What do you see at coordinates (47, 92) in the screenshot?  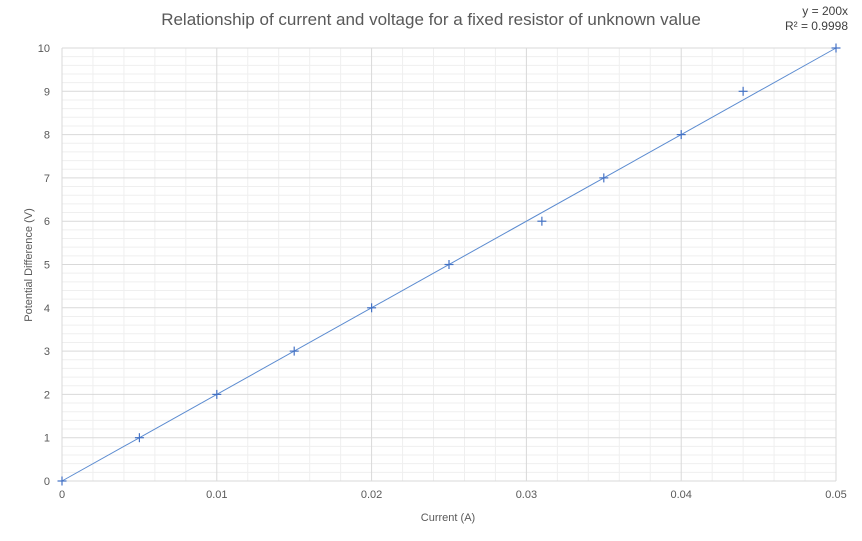 I see `y-tick-label: 9` at bounding box center [47, 92].